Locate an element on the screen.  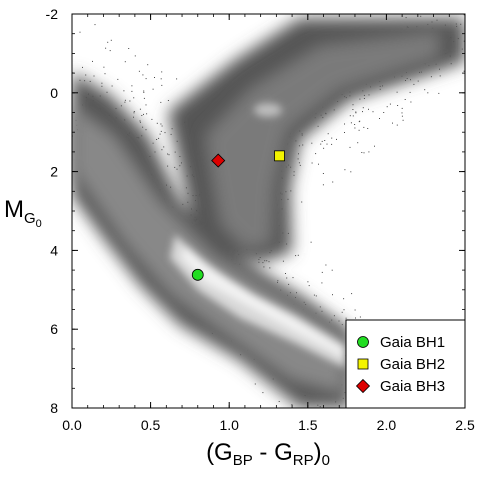
x-tick-label: 2.0 is located at coordinates (387, 425).